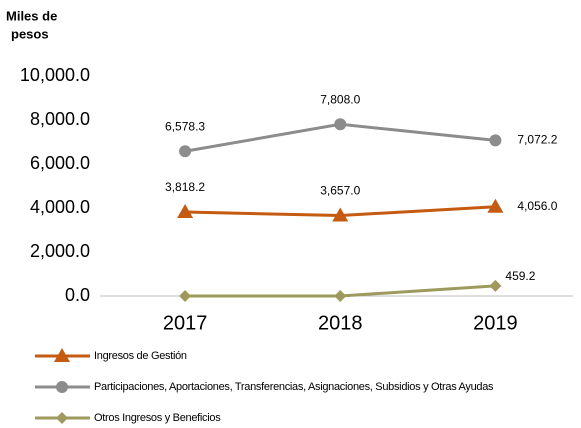  What do you see at coordinates (60, 207) in the screenshot?
I see `y-tick-label: 4,000.0` at bounding box center [60, 207].